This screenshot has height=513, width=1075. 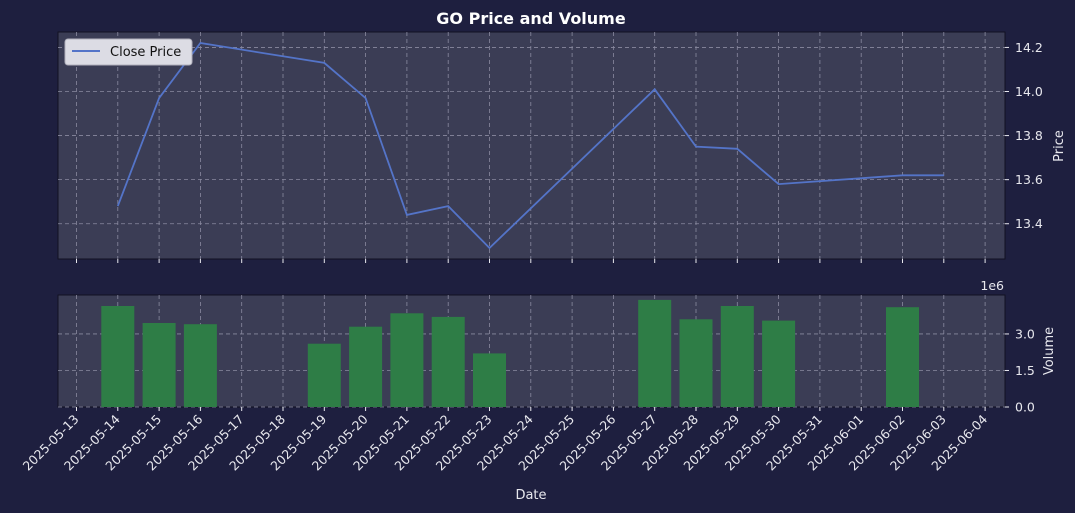 I want to click on volume-y-axis-label: Volume, so click(x=1049, y=351).